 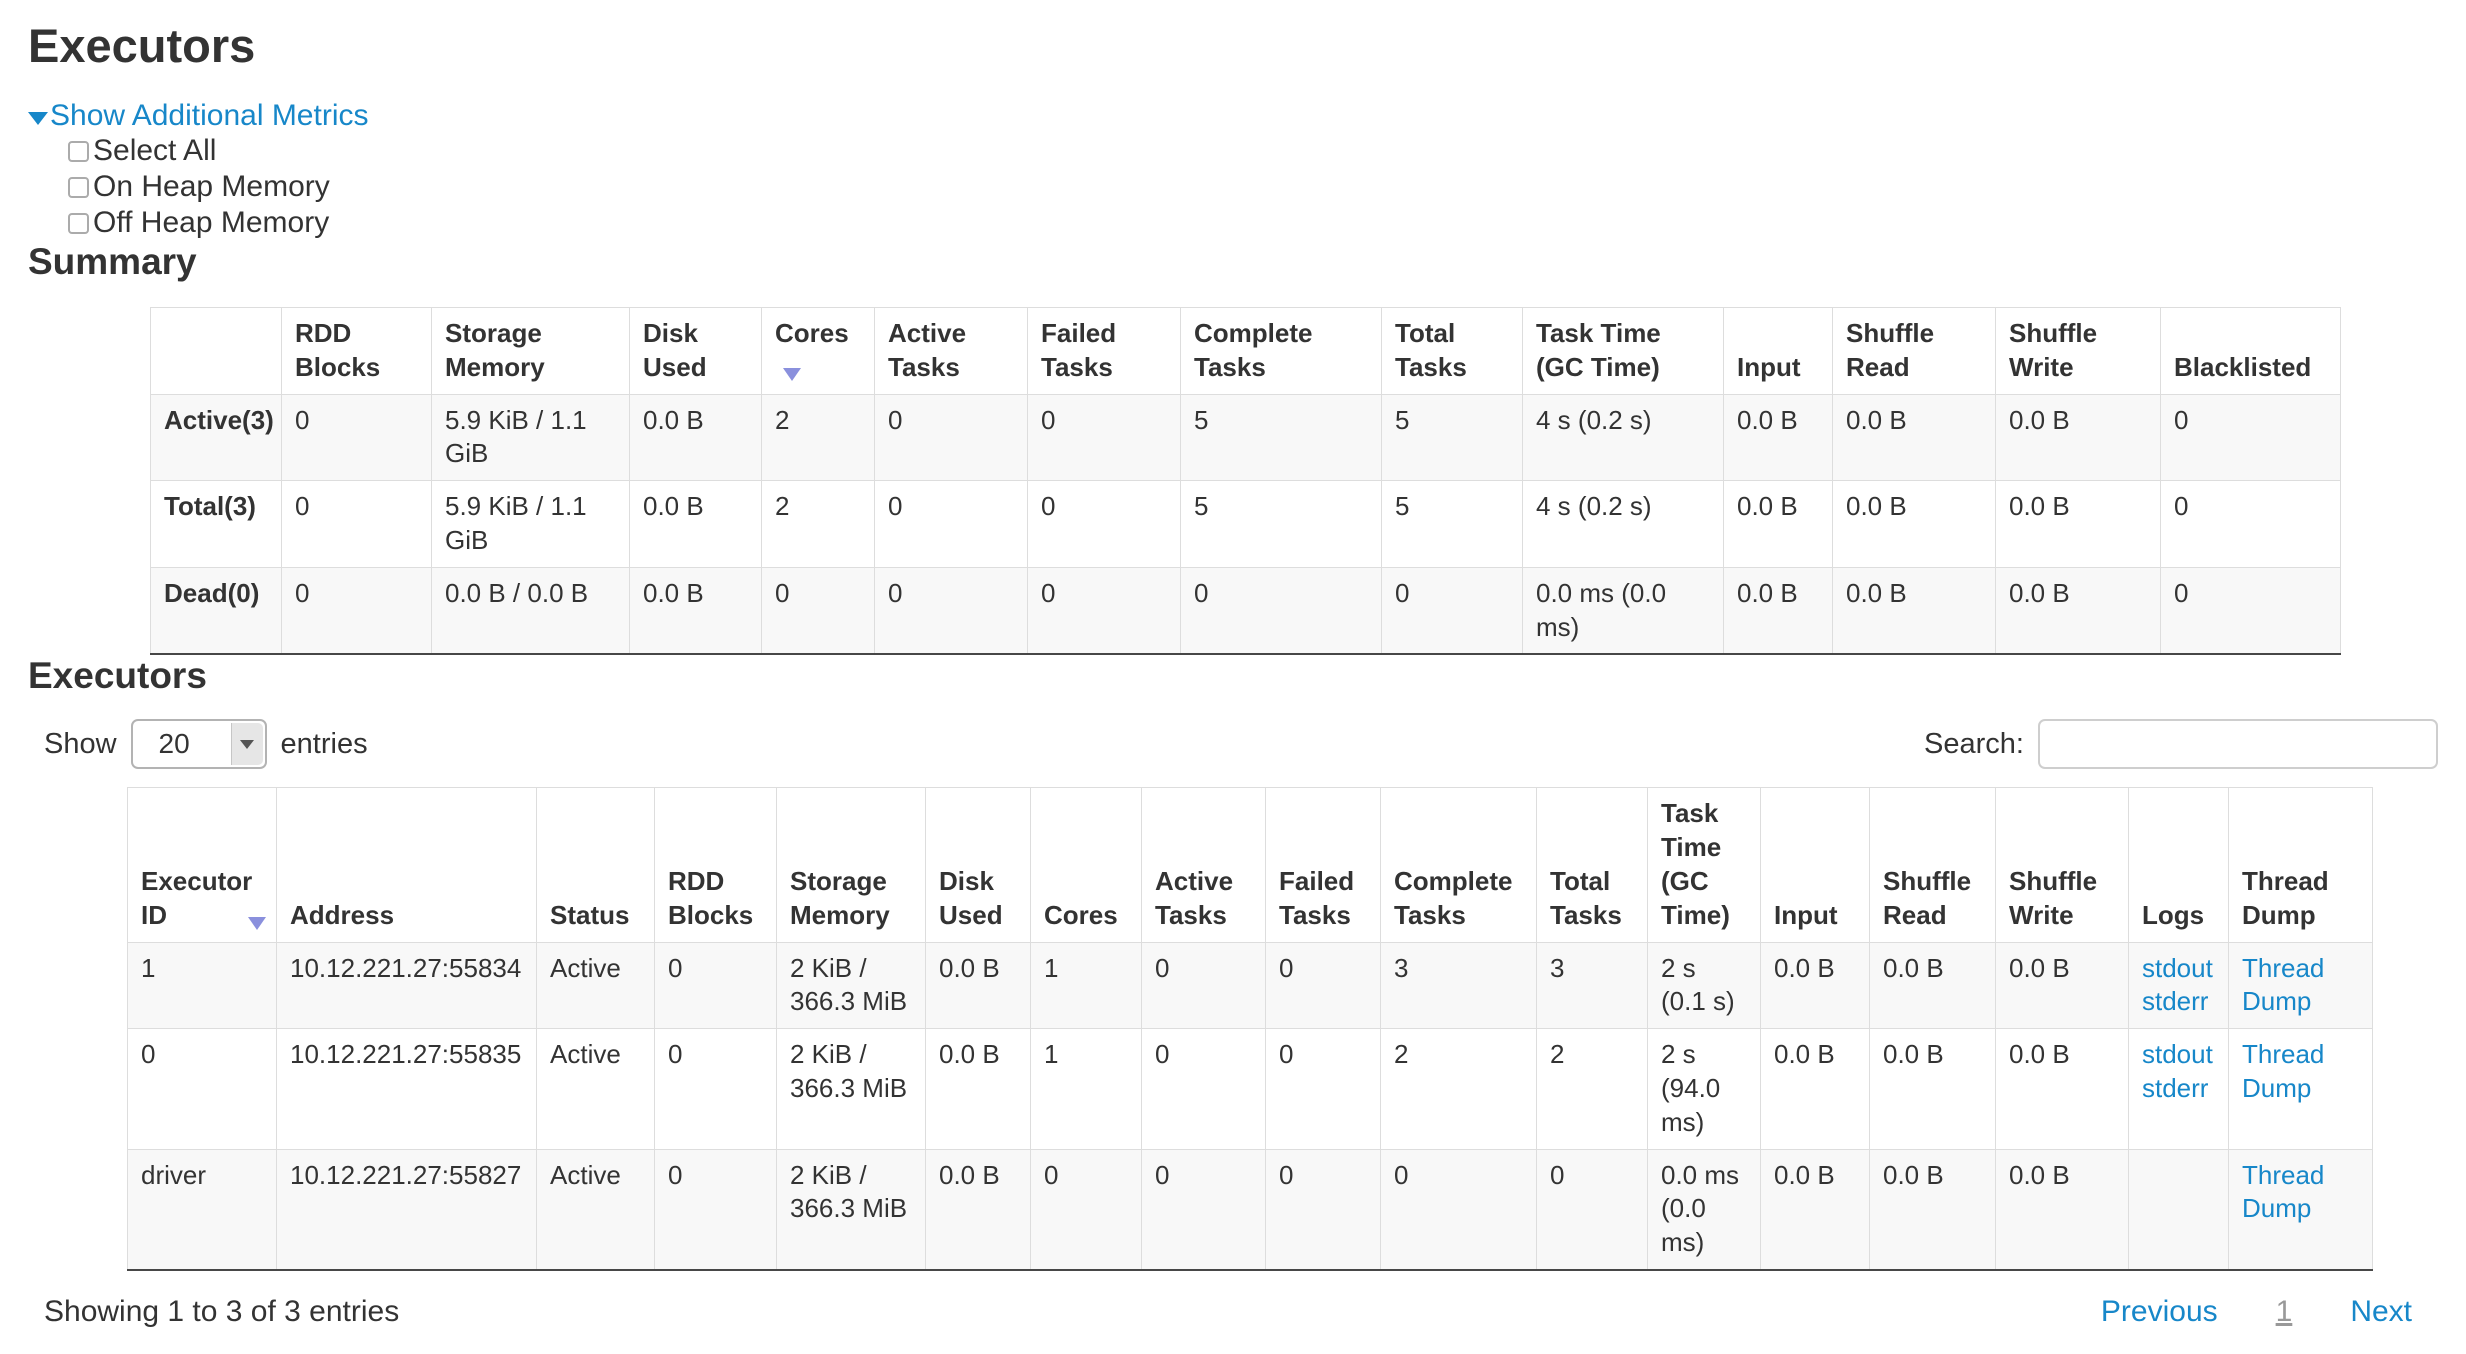 I want to click on summary-col-shuffle-read: Shuffle Read, so click(x=1914, y=351).